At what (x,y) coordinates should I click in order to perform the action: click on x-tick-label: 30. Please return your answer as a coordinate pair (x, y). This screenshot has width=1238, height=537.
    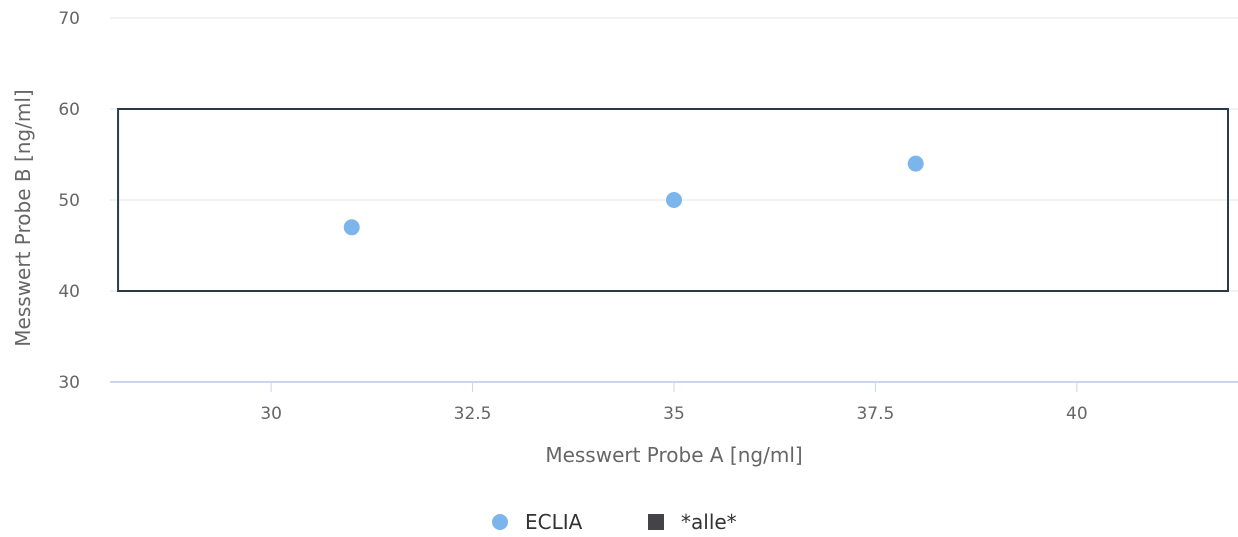
    Looking at the image, I should click on (271, 414).